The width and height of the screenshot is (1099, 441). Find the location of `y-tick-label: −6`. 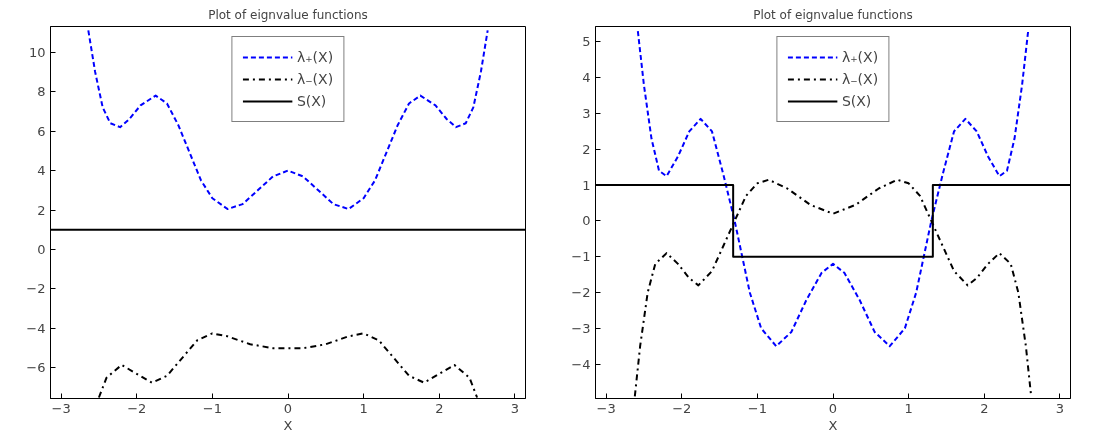

y-tick-label: −6 is located at coordinates (36, 368).